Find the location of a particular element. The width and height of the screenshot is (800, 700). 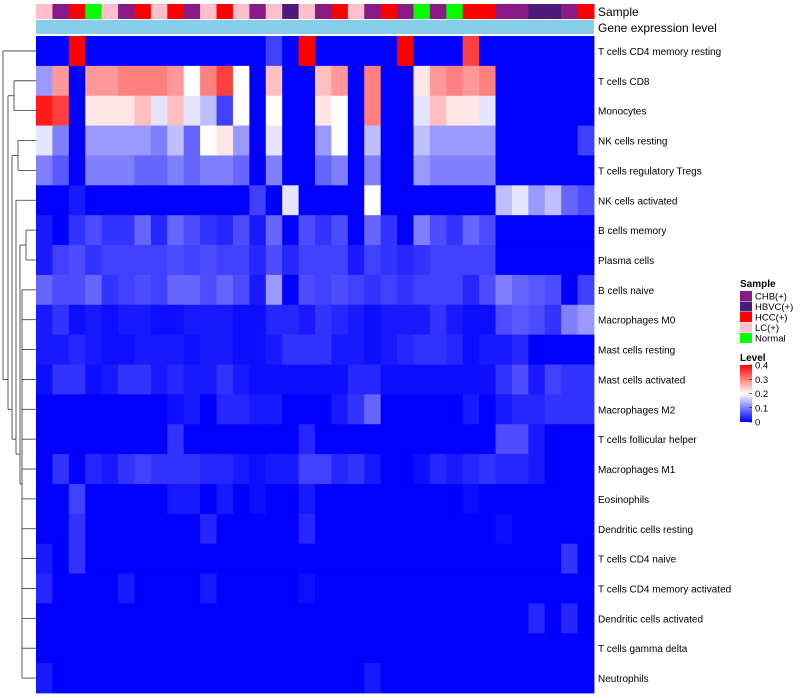

row-label: T cells CD4 naive is located at coordinates (637, 560).